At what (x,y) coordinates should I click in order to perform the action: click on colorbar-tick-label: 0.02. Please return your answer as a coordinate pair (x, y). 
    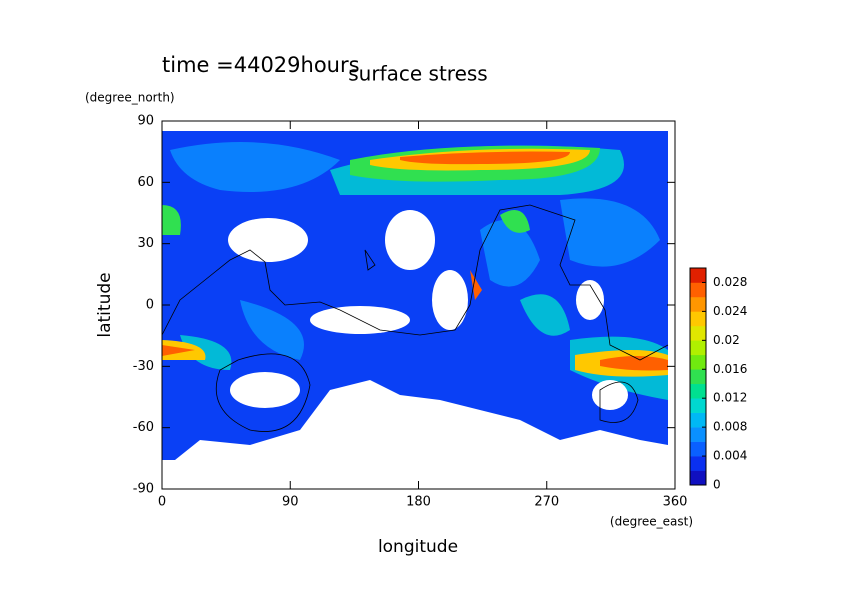
    Looking at the image, I should click on (726, 340).